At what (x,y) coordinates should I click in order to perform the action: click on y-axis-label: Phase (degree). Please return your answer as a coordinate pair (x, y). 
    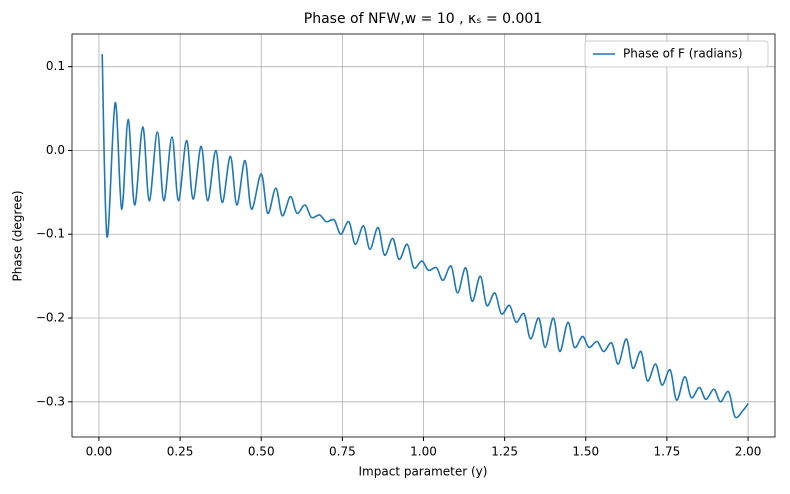
    Looking at the image, I should click on (18, 235).